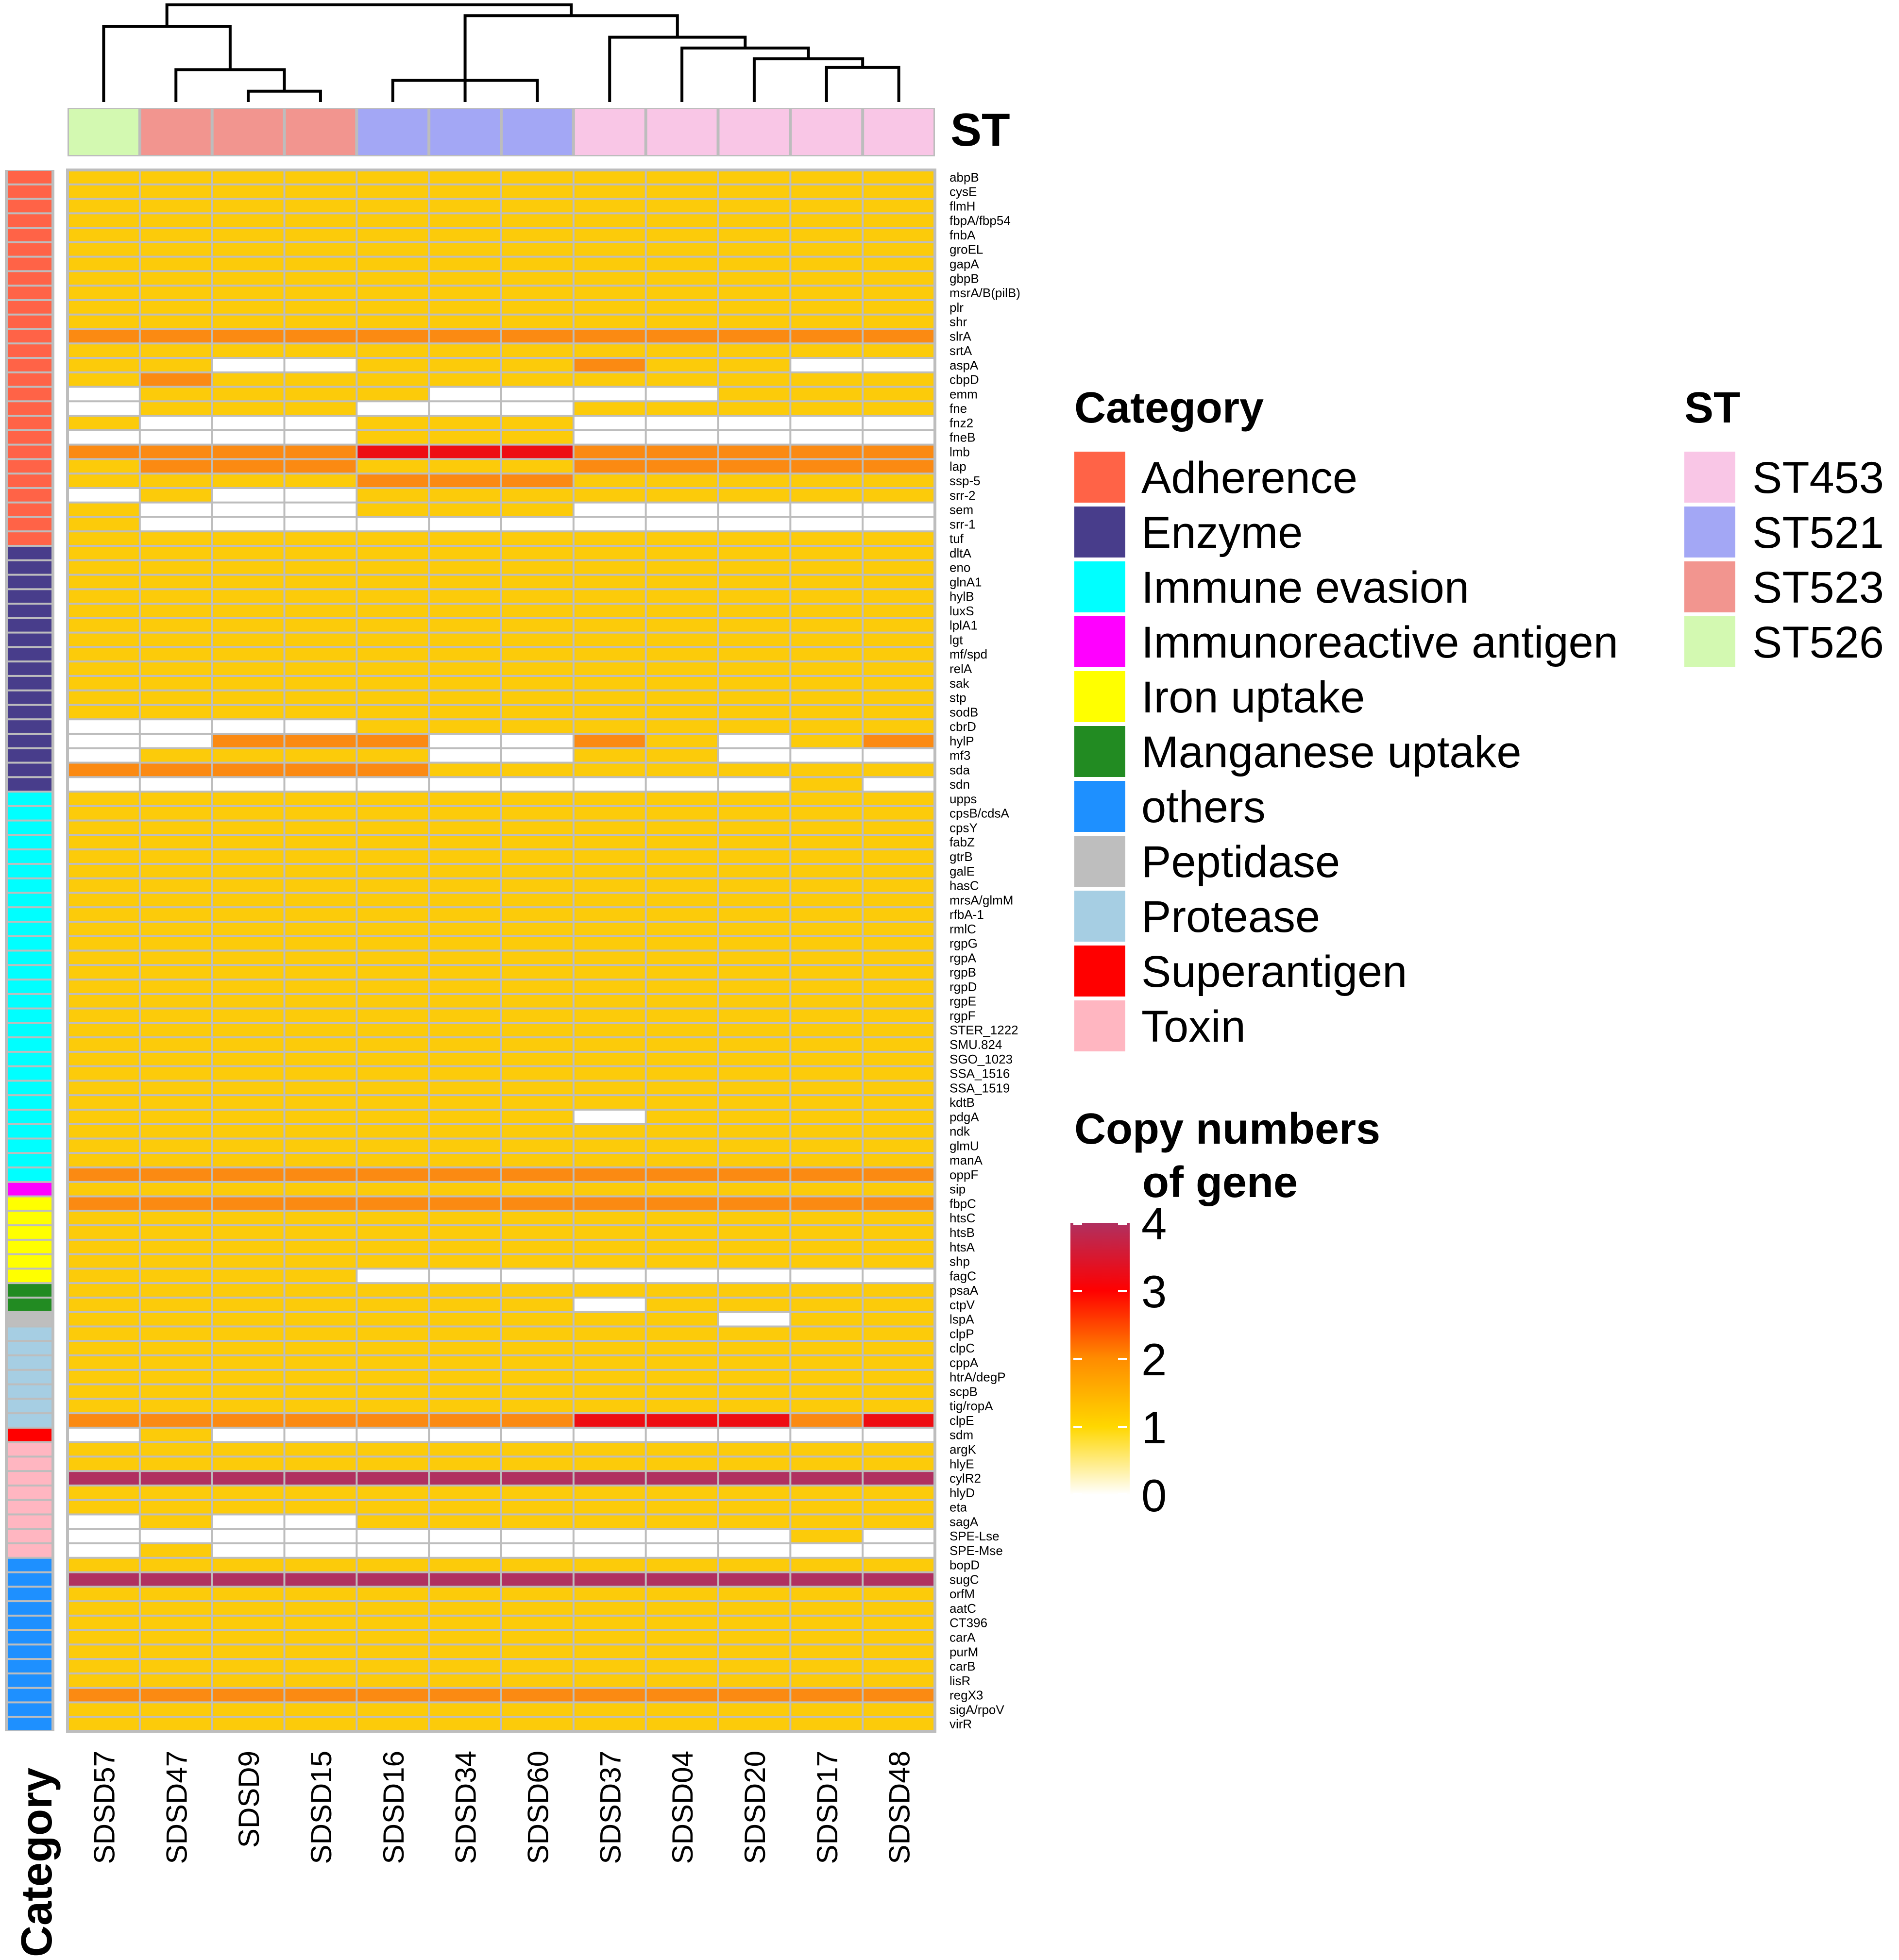  I want to click on gene-label: carB, so click(962, 1666).